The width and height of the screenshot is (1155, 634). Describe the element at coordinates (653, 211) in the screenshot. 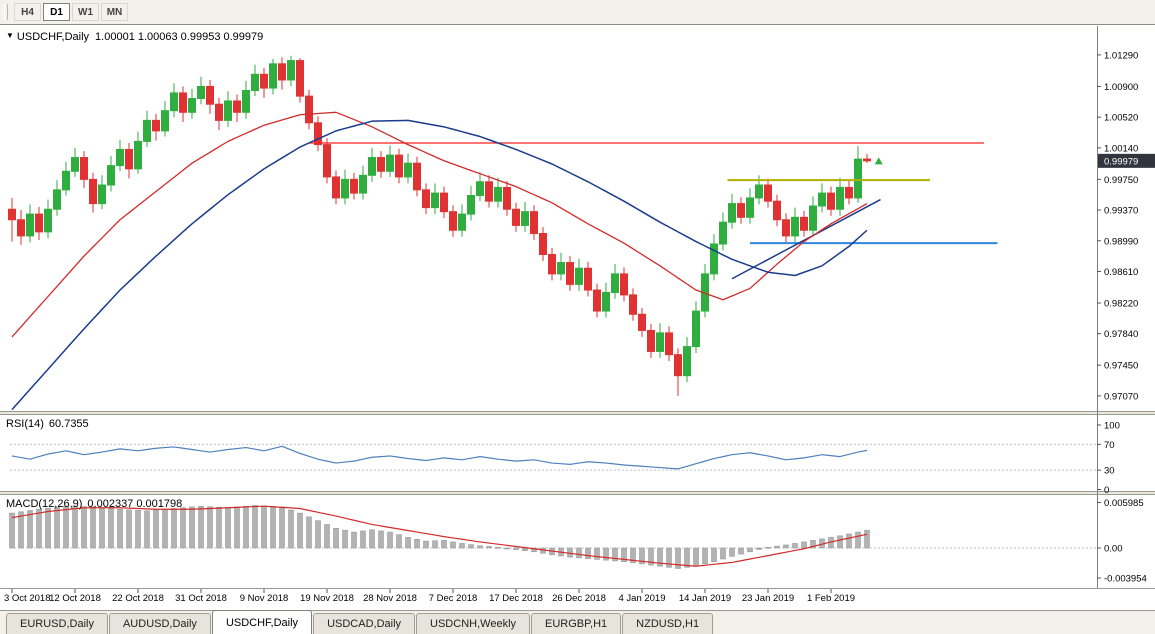

I see `horizontal-lines` at that location.